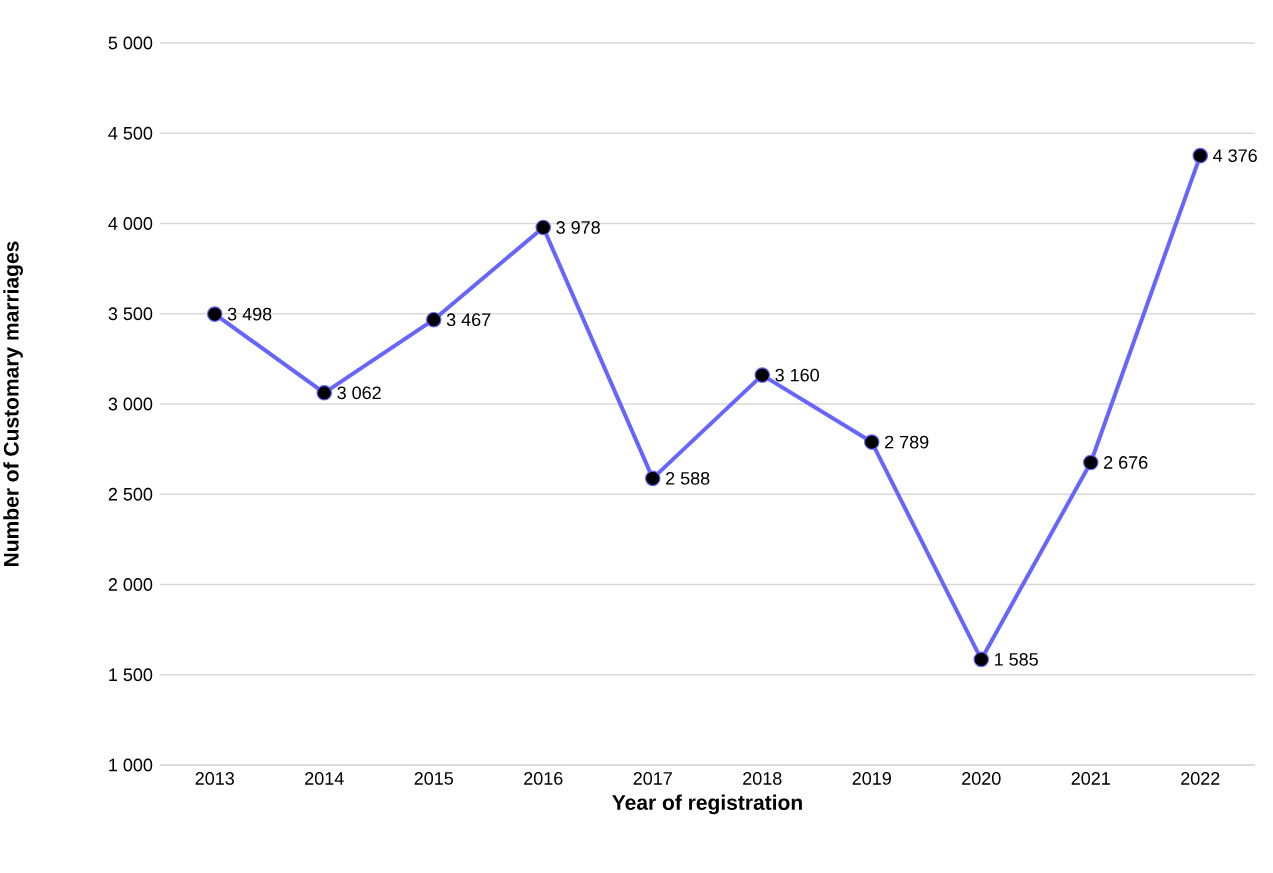  I want to click on x-tick-label: 2022, so click(1200, 778).